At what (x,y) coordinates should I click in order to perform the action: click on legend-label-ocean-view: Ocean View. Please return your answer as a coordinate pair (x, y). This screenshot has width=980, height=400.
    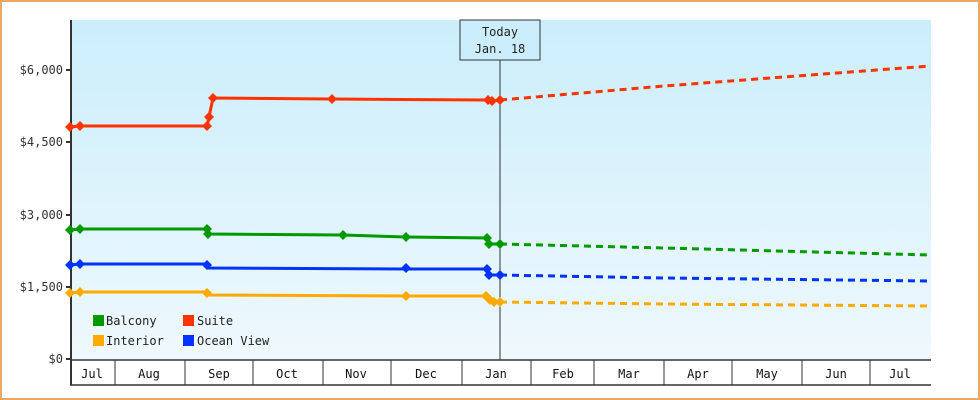
    Looking at the image, I should click on (233, 341).